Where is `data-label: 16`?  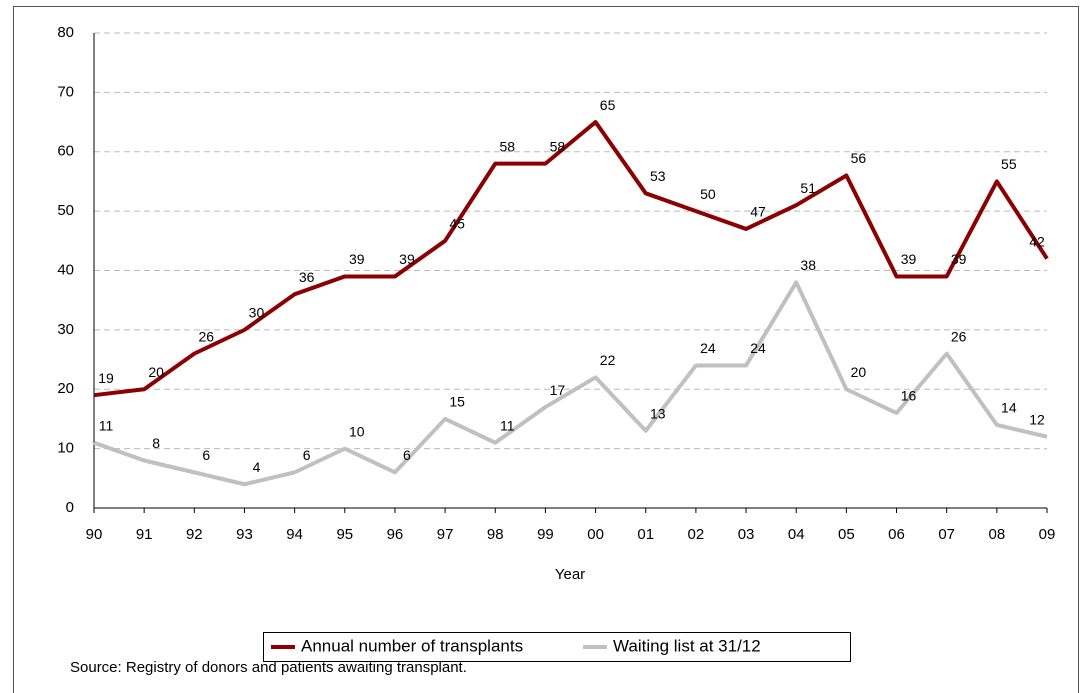
data-label: 16 is located at coordinates (909, 396).